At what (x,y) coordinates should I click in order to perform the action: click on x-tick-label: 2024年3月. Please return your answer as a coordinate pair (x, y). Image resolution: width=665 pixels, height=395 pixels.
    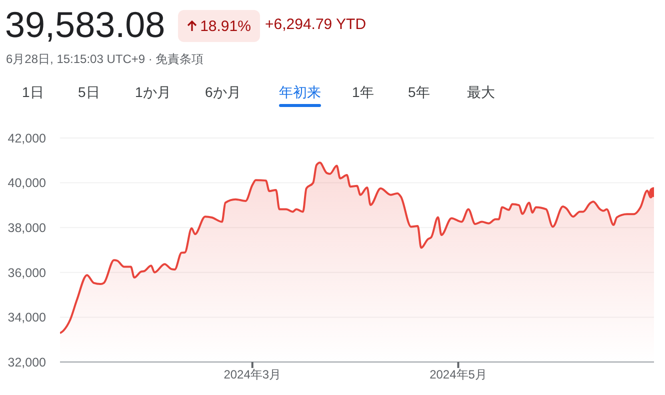
    Looking at the image, I should click on (253, 375).